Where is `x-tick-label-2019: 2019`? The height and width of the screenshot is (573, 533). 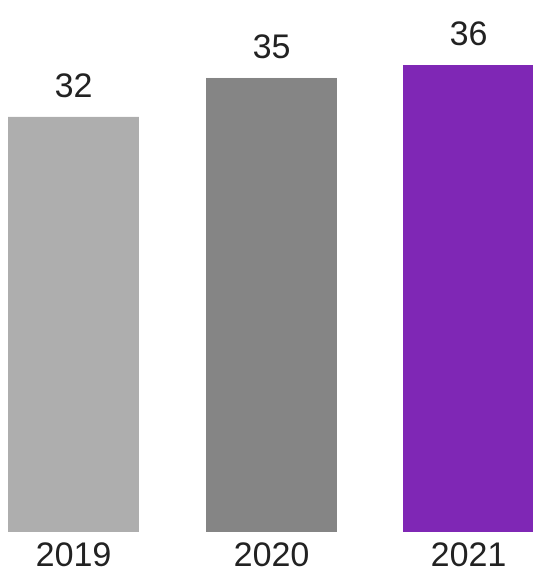 x-tick-label-2019: 2019 is located at coordinates (74, 554).